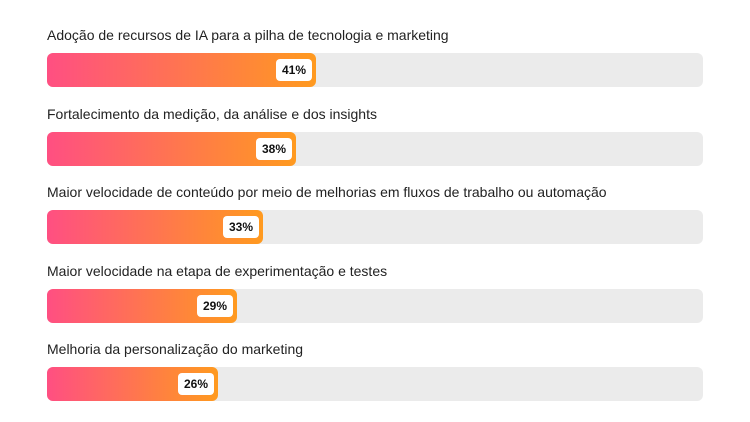 This screenshot has width=750, height=422. What do you see at coordinates (375, 384) in the screenshot?
I see `bar-track: 26%` at bounding box center [375, 384].